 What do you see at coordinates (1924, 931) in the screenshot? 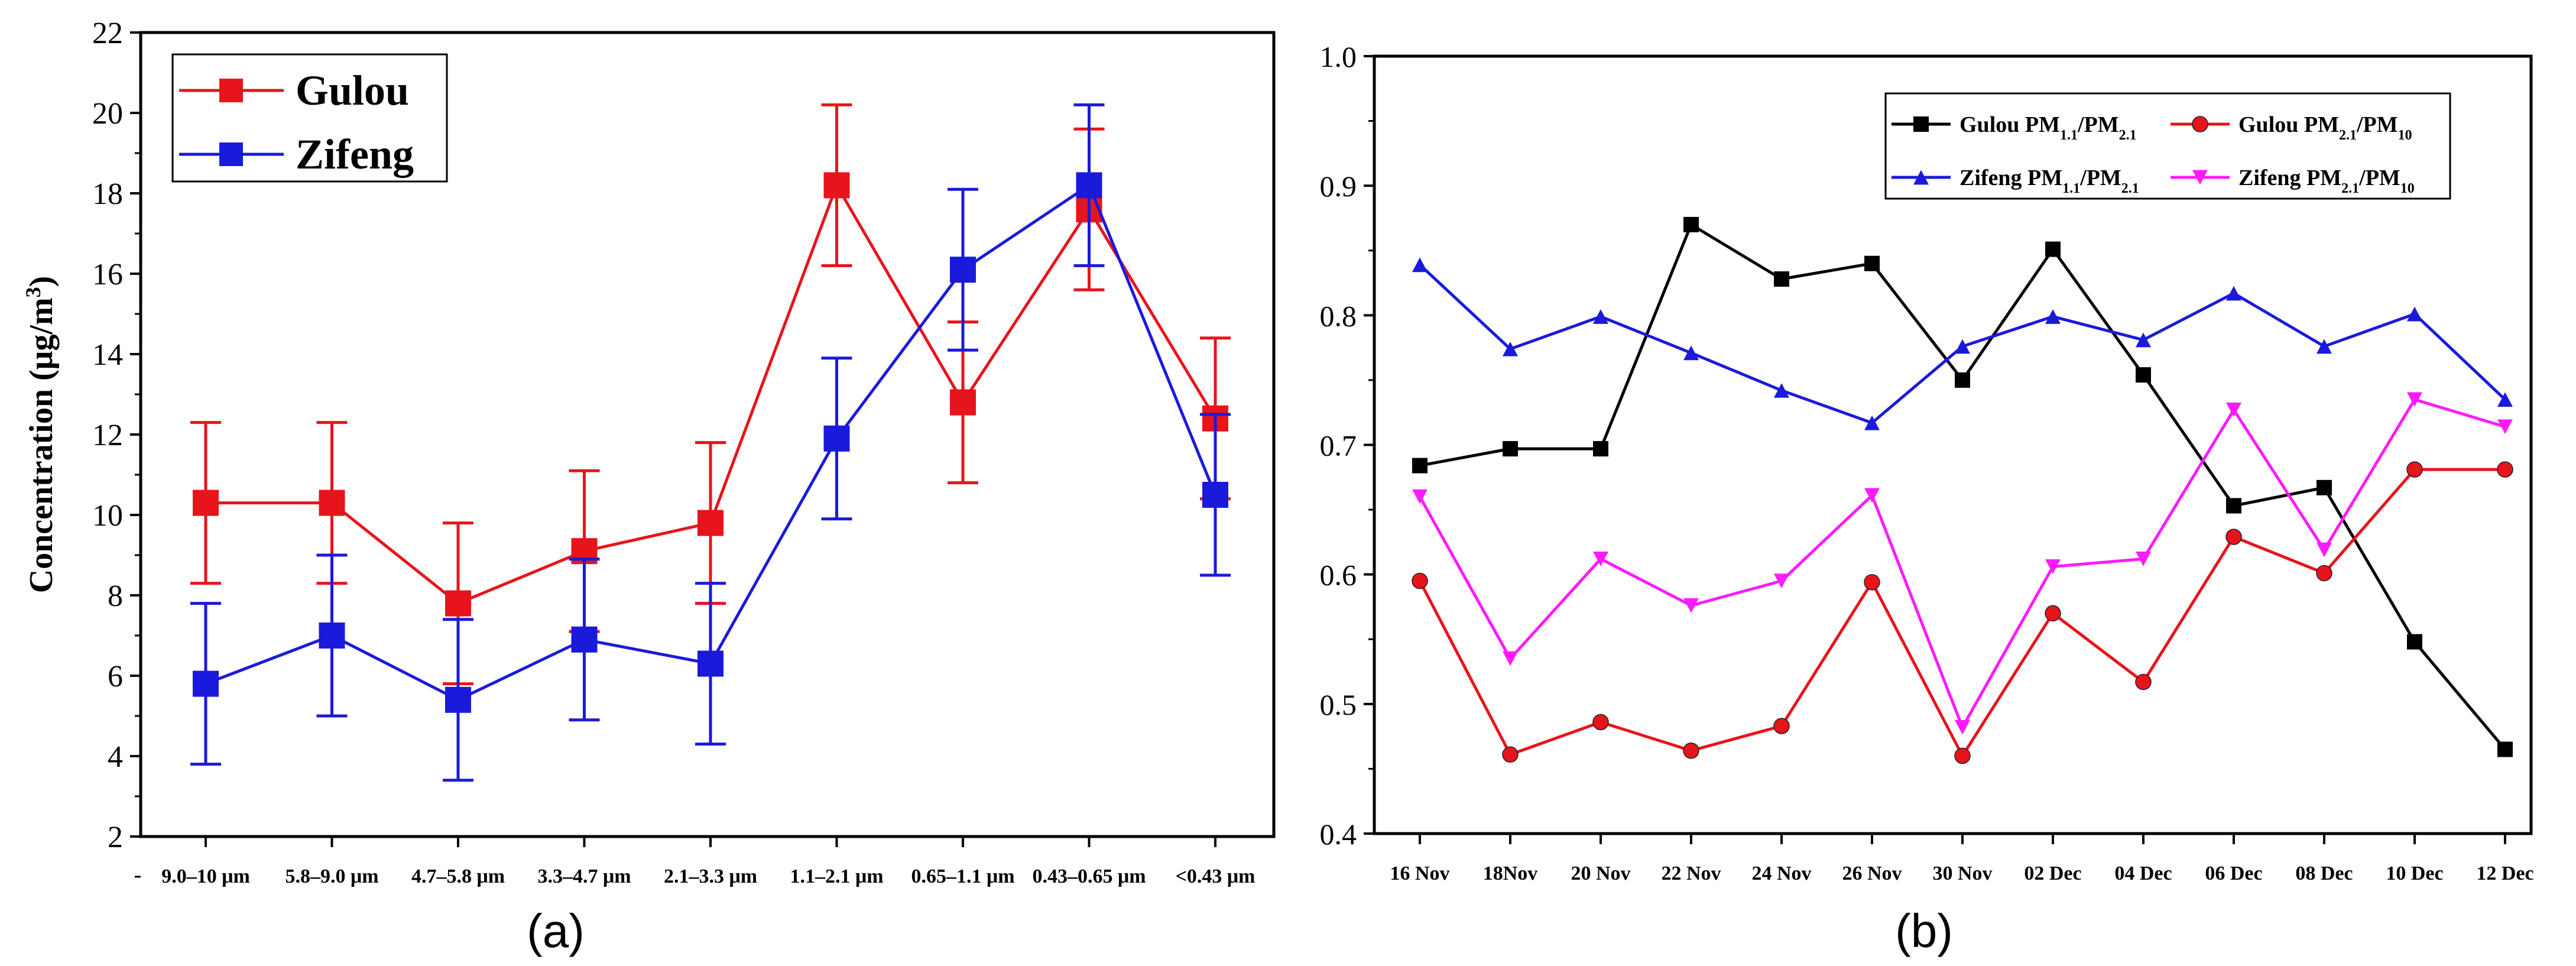
I see `panel-label-b: (b)` at bounding box center [1924, 931].